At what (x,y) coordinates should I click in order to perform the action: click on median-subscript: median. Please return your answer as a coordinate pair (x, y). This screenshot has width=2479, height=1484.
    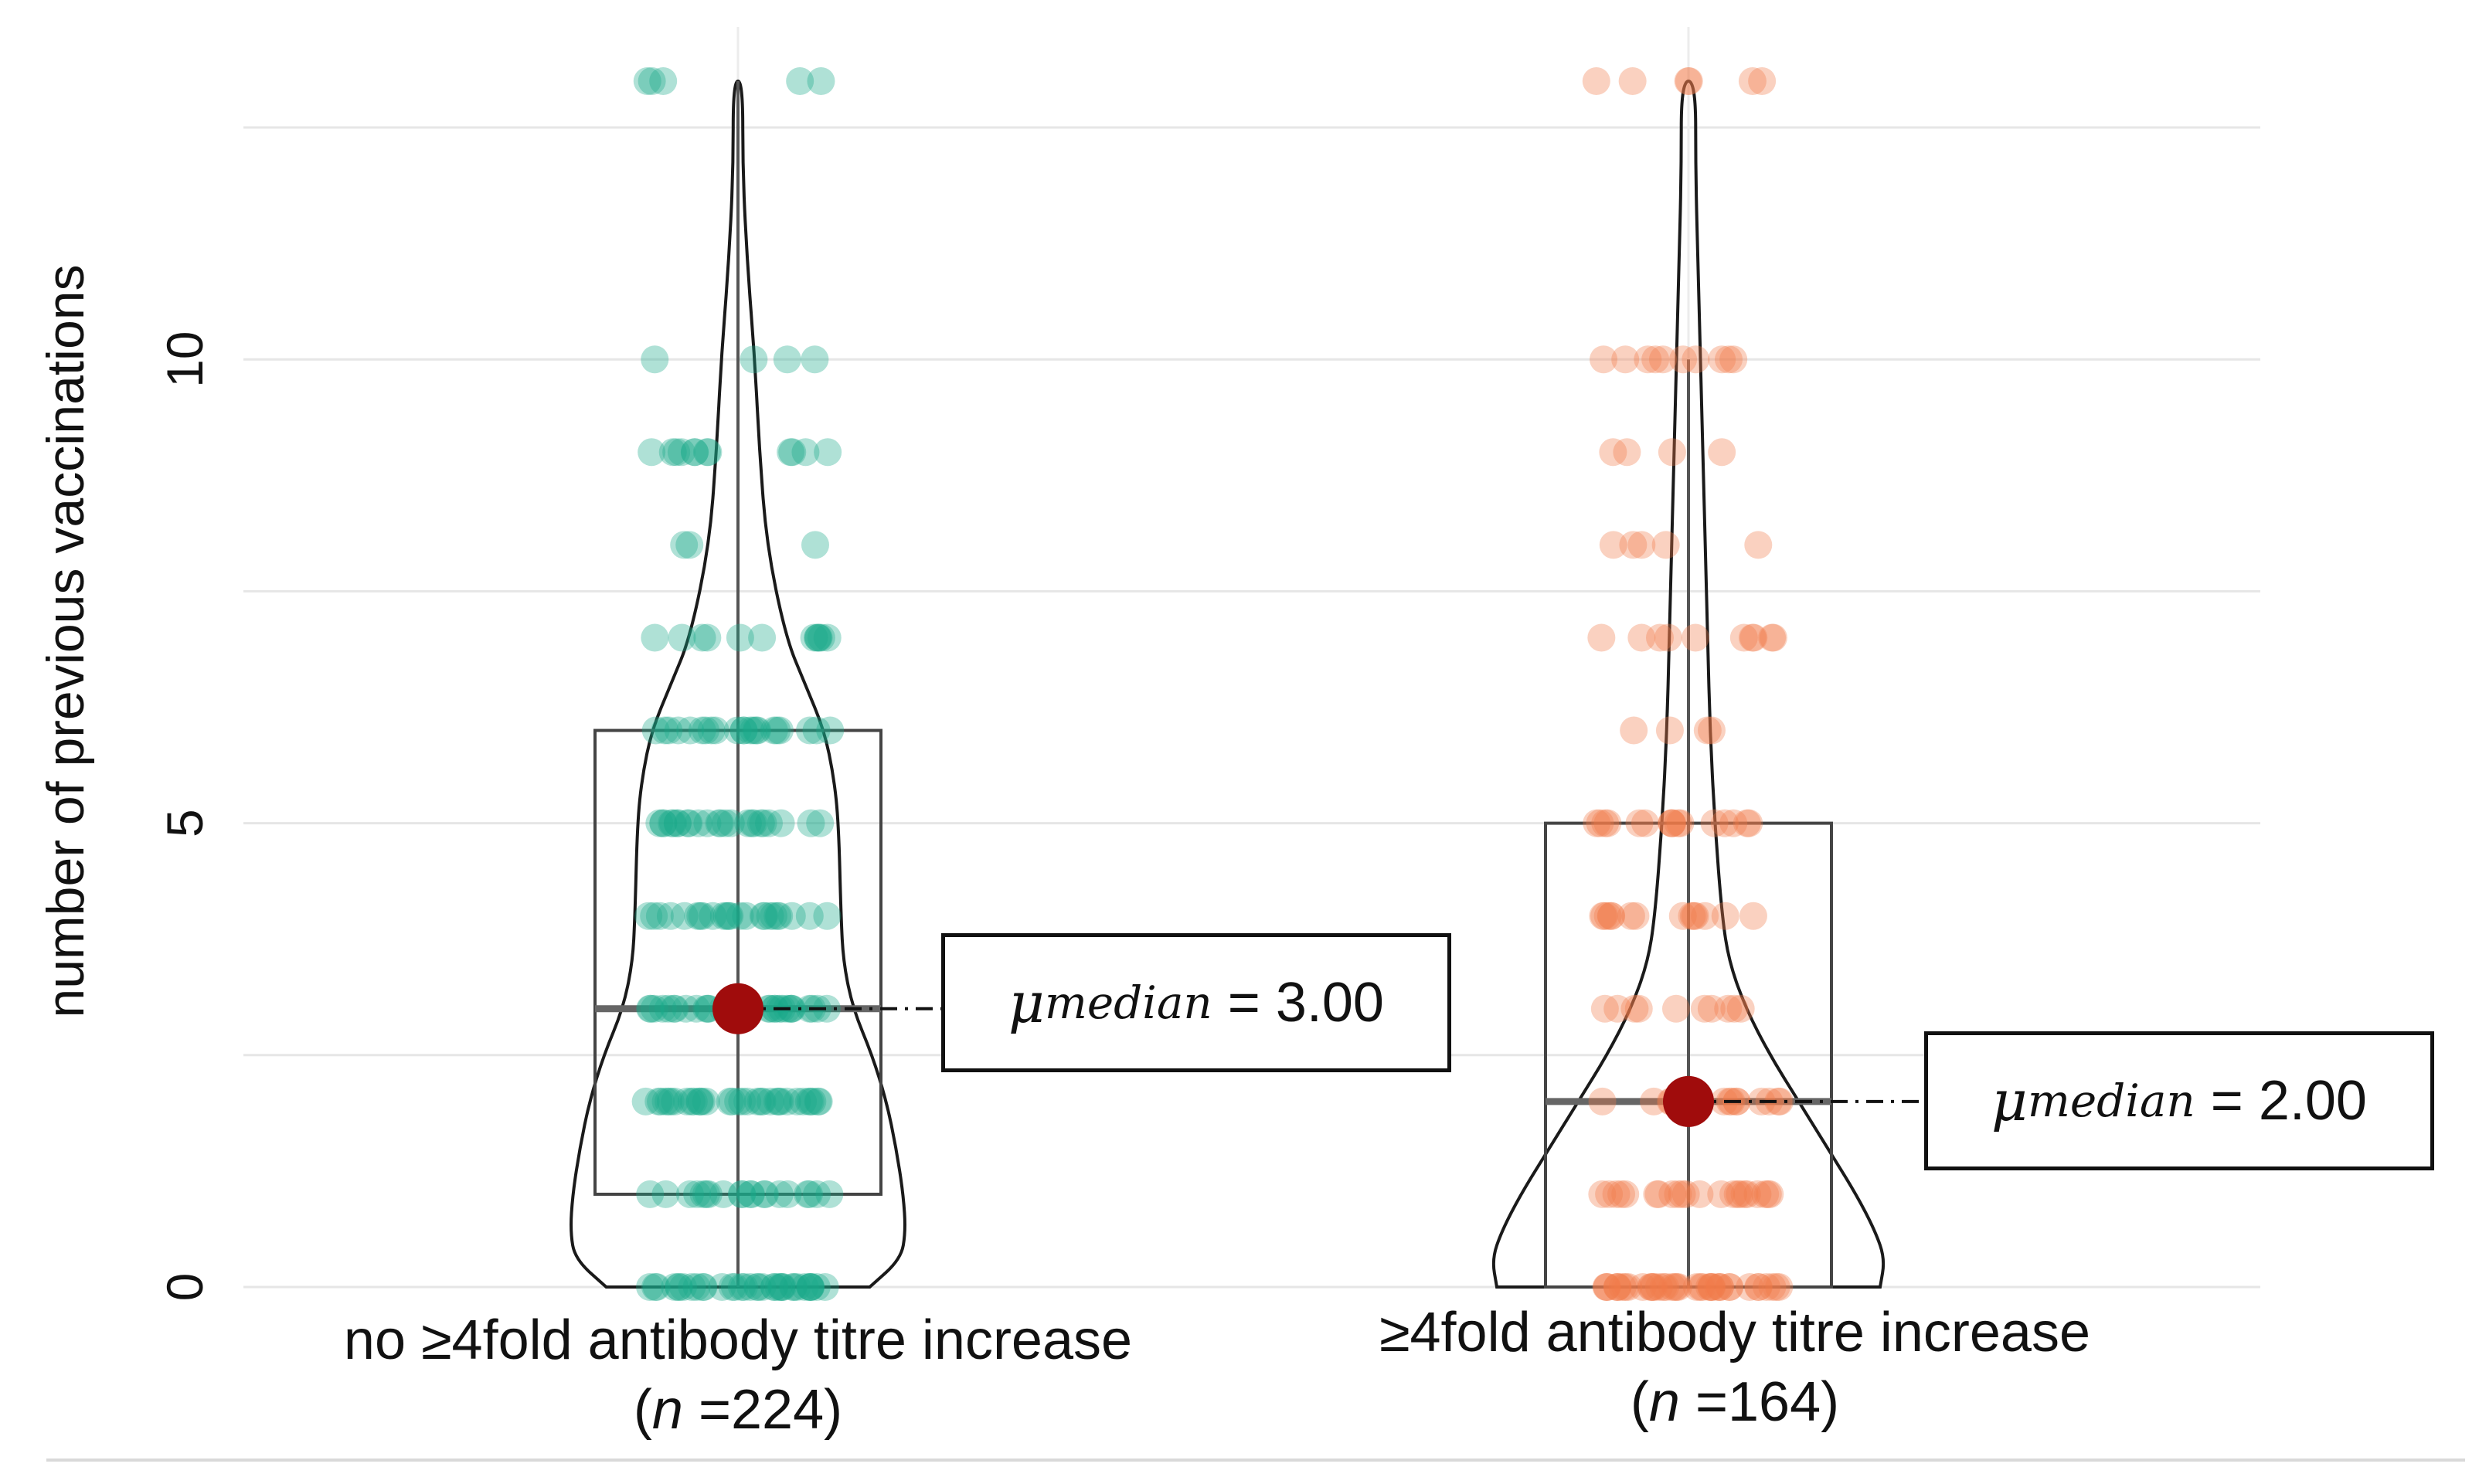
    Looking at the image, I should click on (2111, 1101).